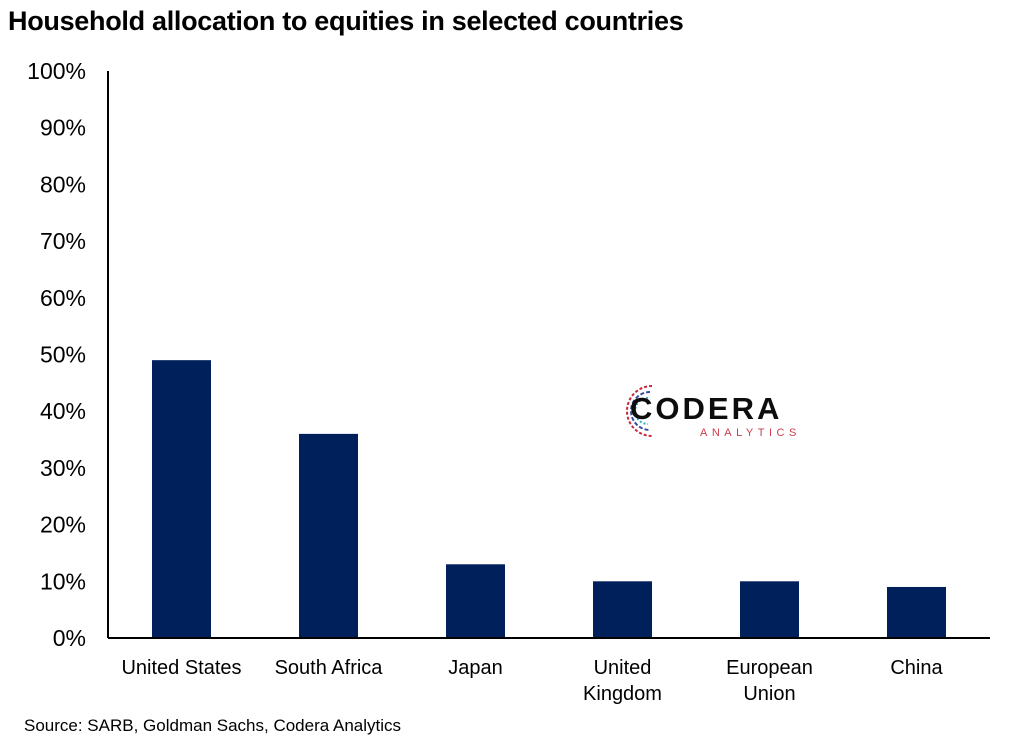 This screenshot has height=748, width=1024. What do you see at coordinates (63, 411) in the screenshot?
I see `y-tick-label: 40%` at bounding box center [63, 411].